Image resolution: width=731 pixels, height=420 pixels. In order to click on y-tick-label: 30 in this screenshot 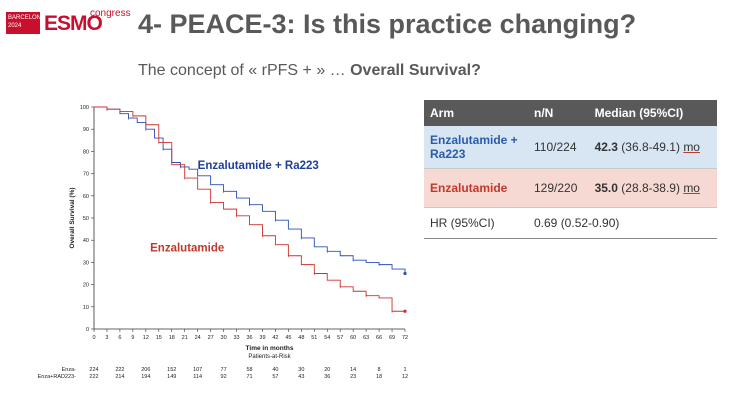, I will do `click(86, 263)`.